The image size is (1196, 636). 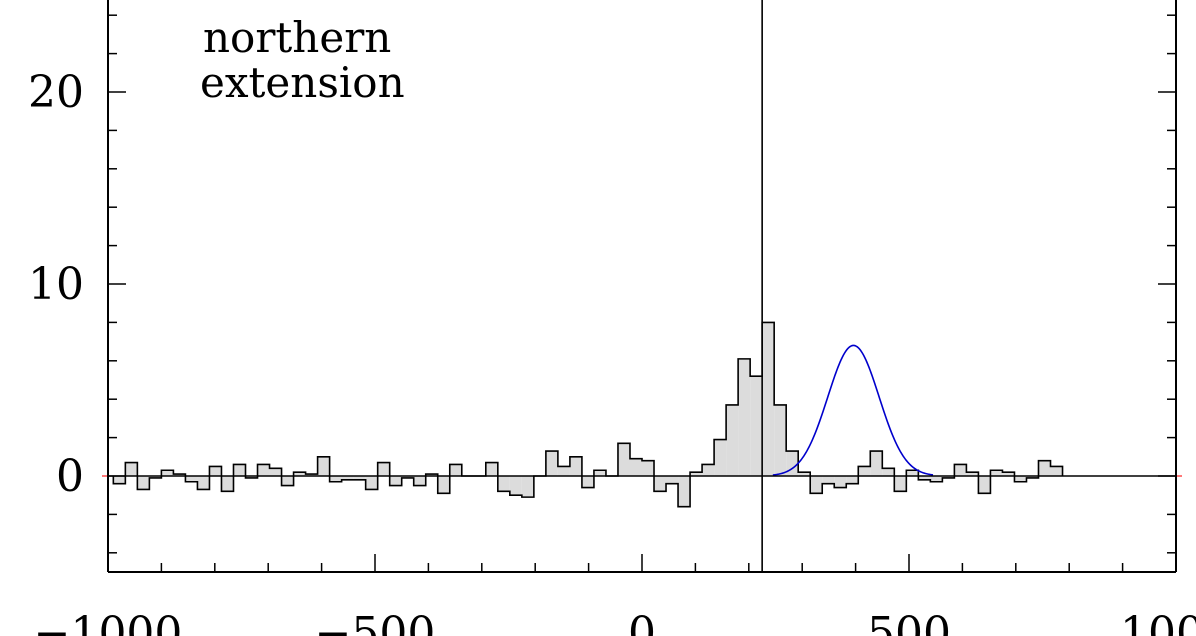 I want to click on x-tick-label: 1000, so click(x=1158, y=622).